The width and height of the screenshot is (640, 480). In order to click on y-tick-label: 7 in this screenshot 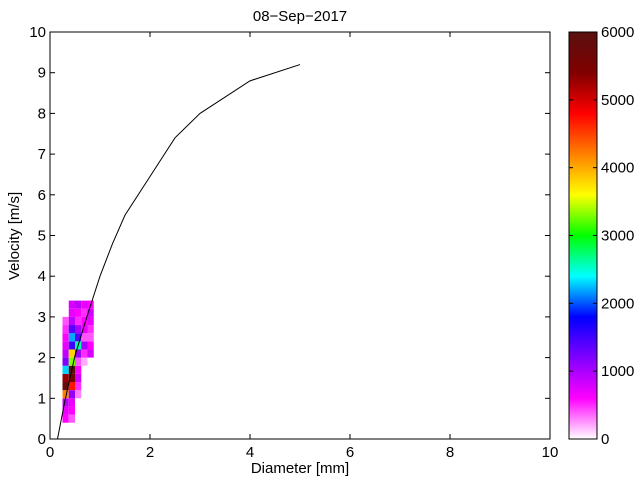, I will do `click(42, 154)`.